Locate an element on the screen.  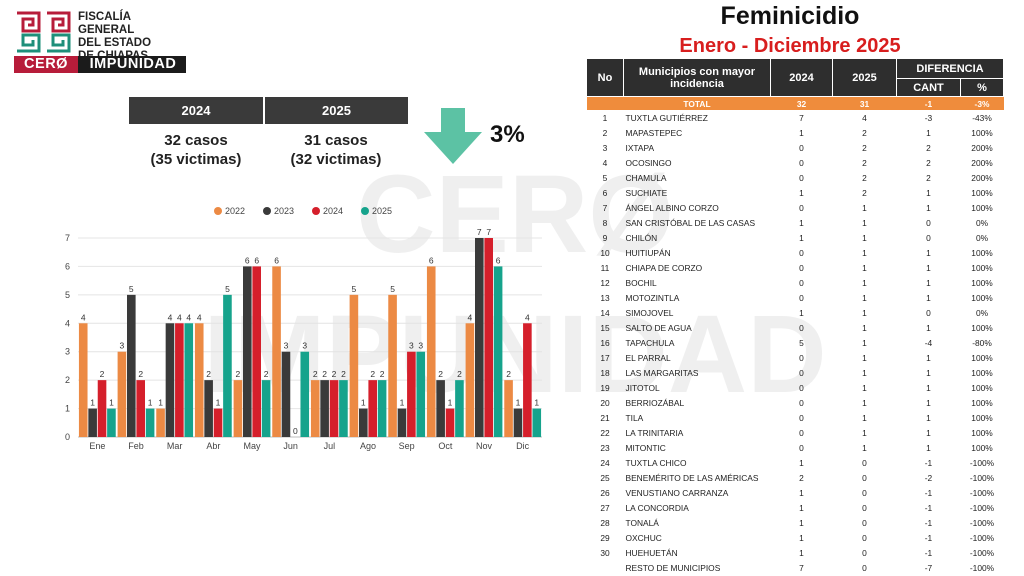
cell-cant: 2 is located at coordinates (928, 162).